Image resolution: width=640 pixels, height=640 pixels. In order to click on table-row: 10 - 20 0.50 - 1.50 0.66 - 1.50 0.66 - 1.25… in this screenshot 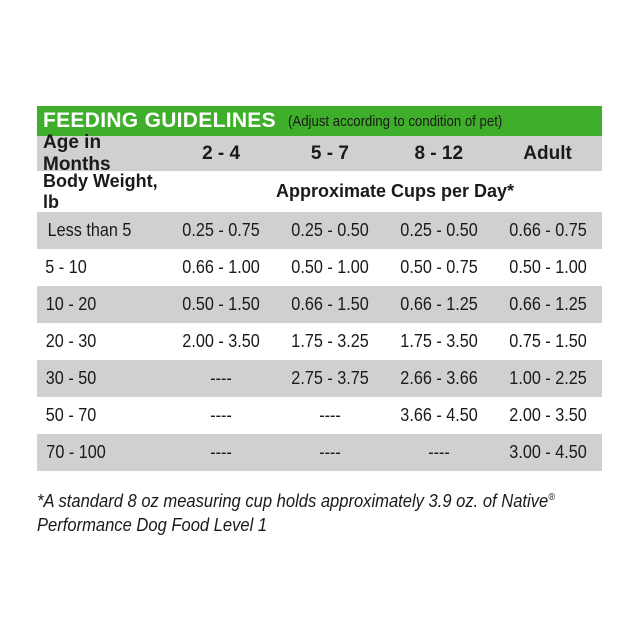, I will do `click(319, 304)`.